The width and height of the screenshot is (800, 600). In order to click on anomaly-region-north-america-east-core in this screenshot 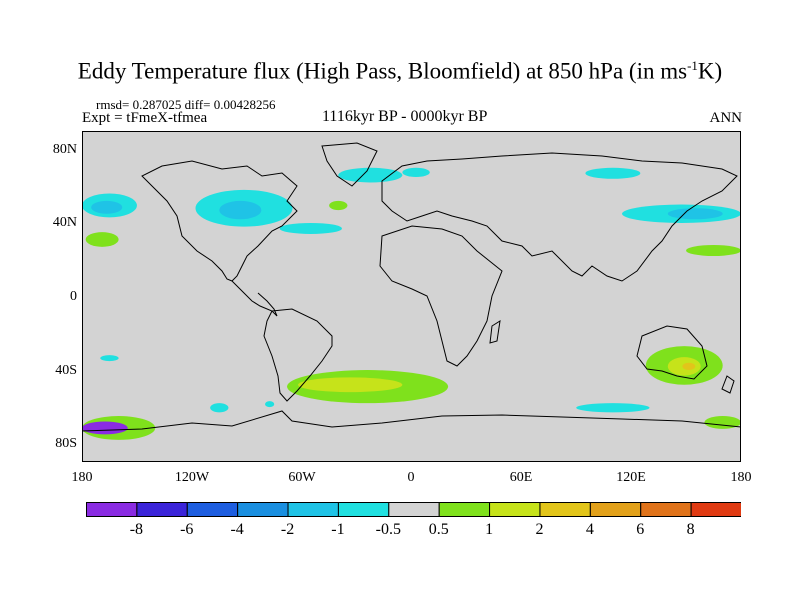, I will do `click(240, 210)`.